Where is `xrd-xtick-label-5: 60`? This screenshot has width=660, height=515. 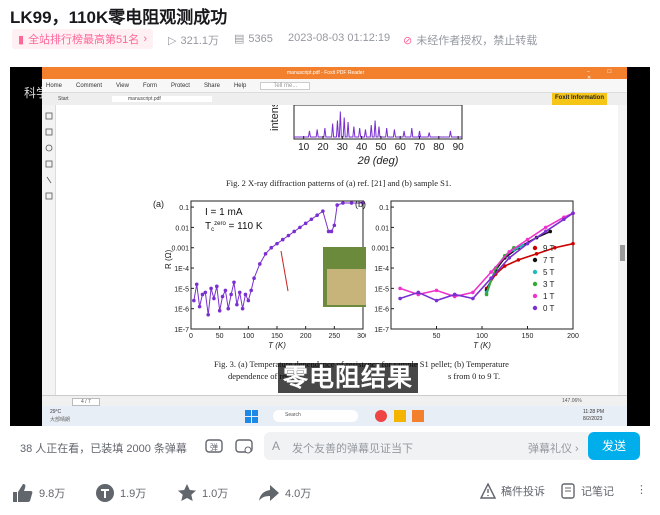
xrd-xtick-label-5: 60 is located at coordinates (401, 147).